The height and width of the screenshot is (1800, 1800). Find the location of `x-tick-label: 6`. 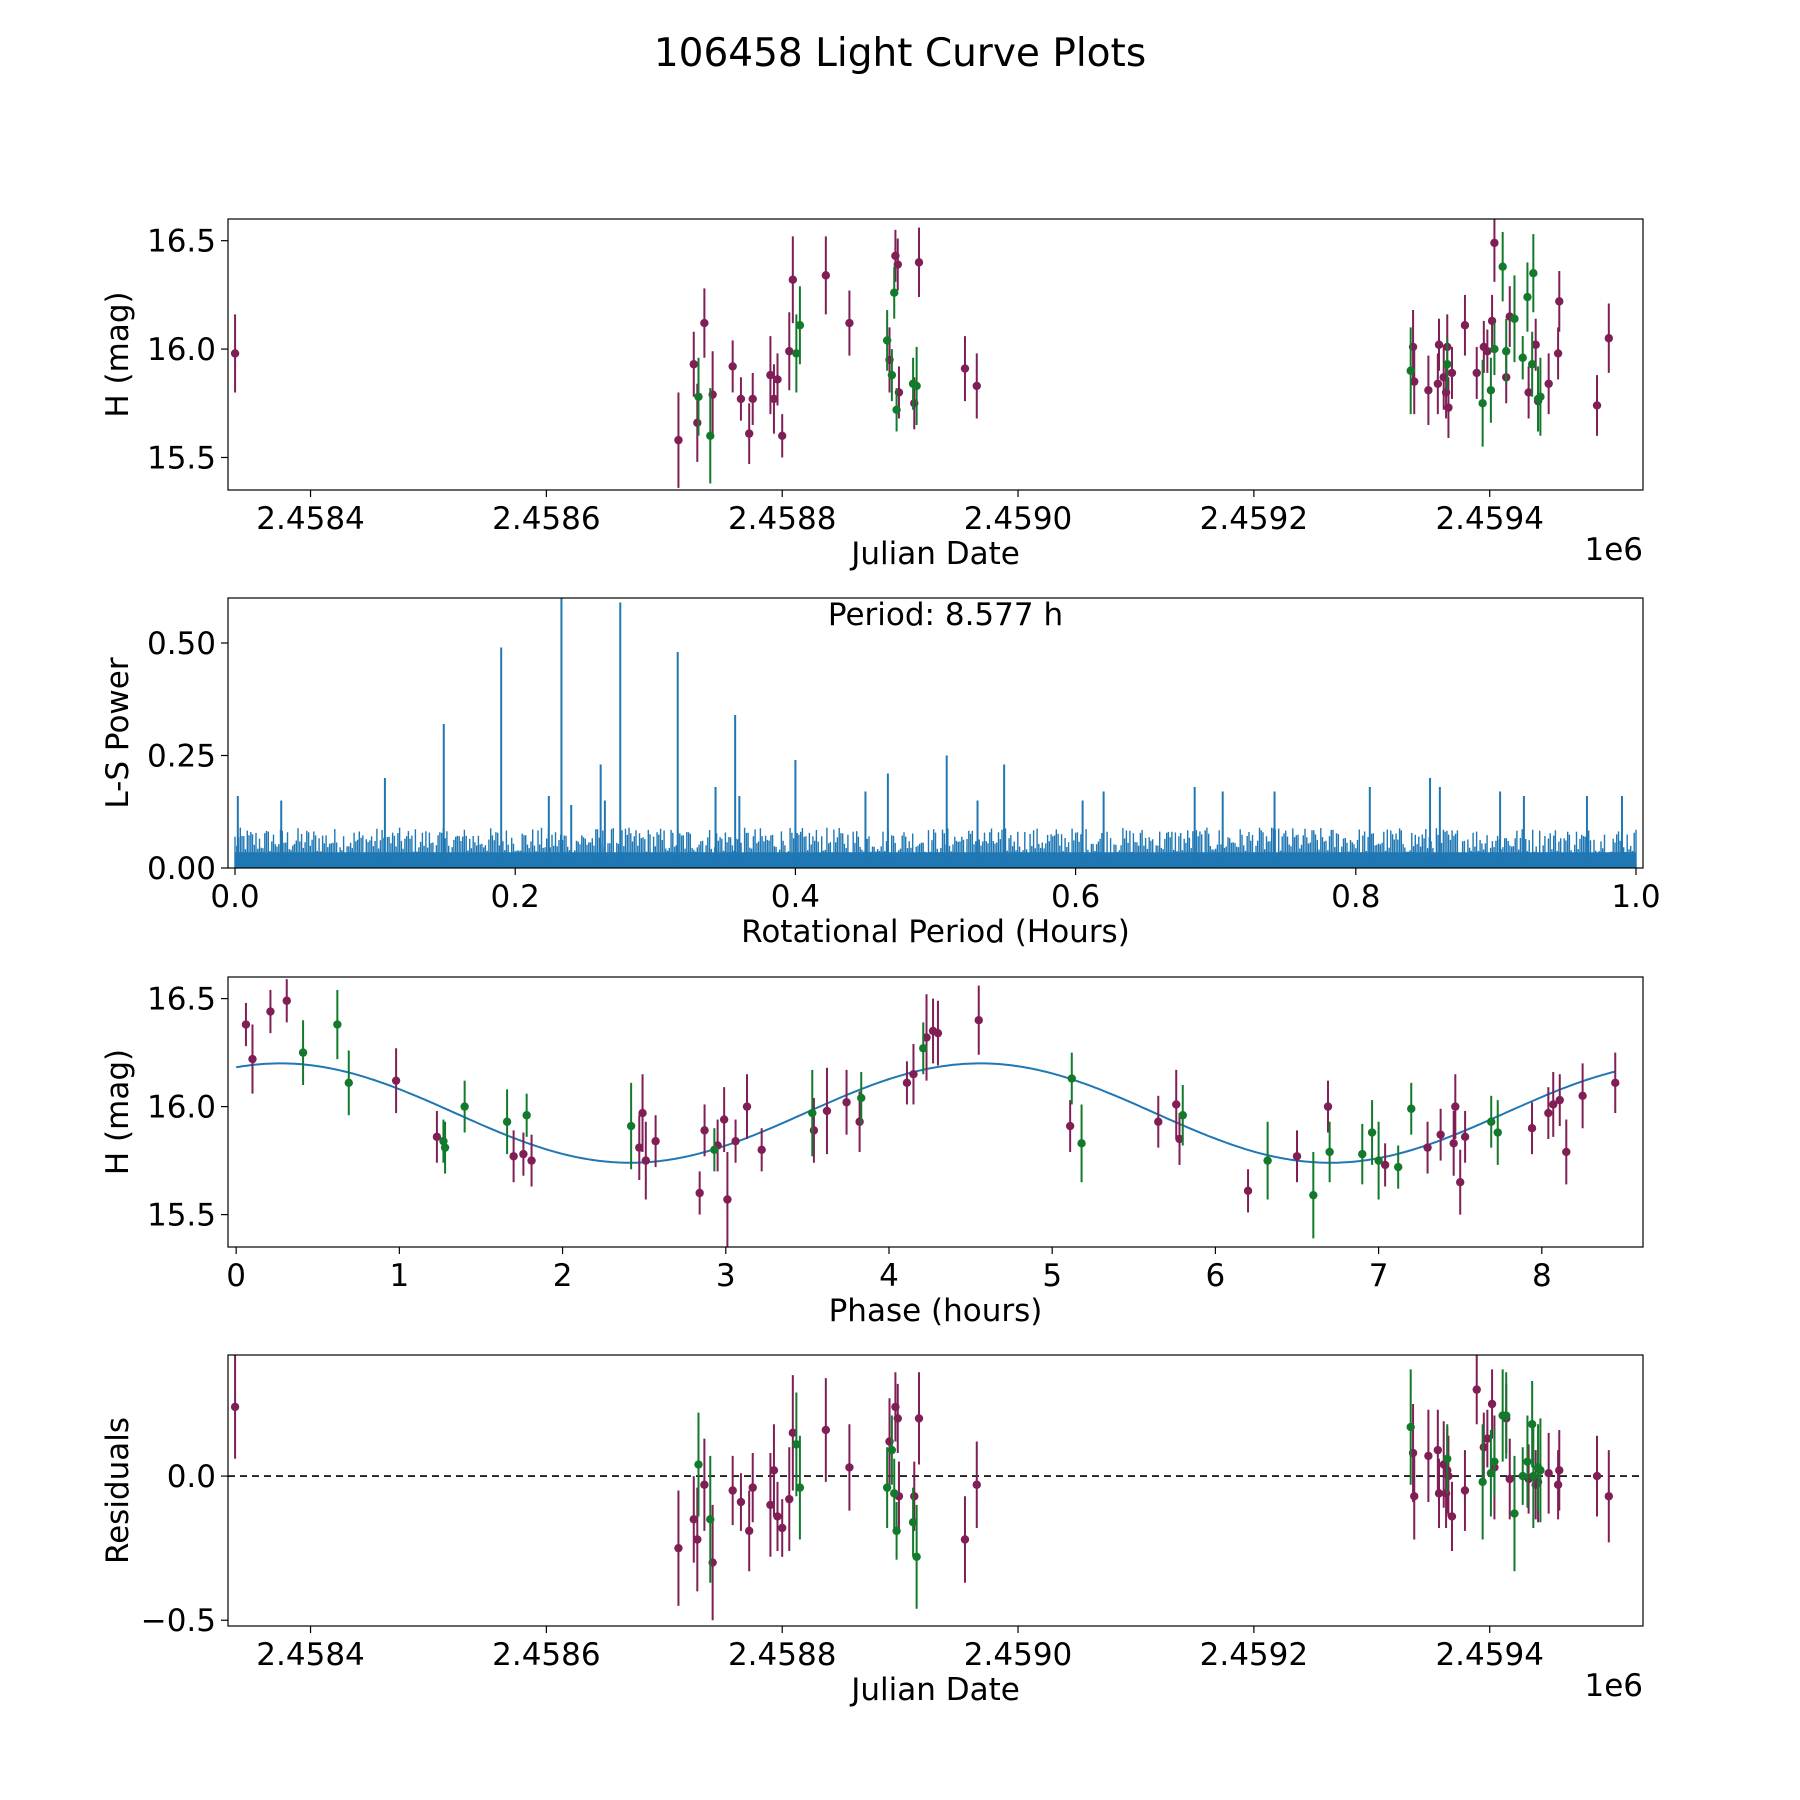

x-tick-label: 6 is located at coordinates (1216, 1276).